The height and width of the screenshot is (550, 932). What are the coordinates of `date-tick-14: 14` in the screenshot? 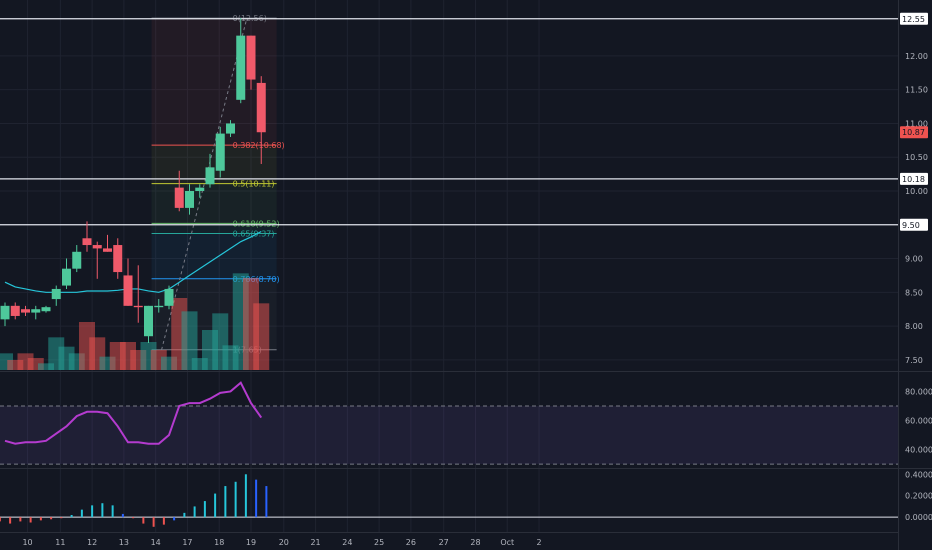 It's located at (156, 542).